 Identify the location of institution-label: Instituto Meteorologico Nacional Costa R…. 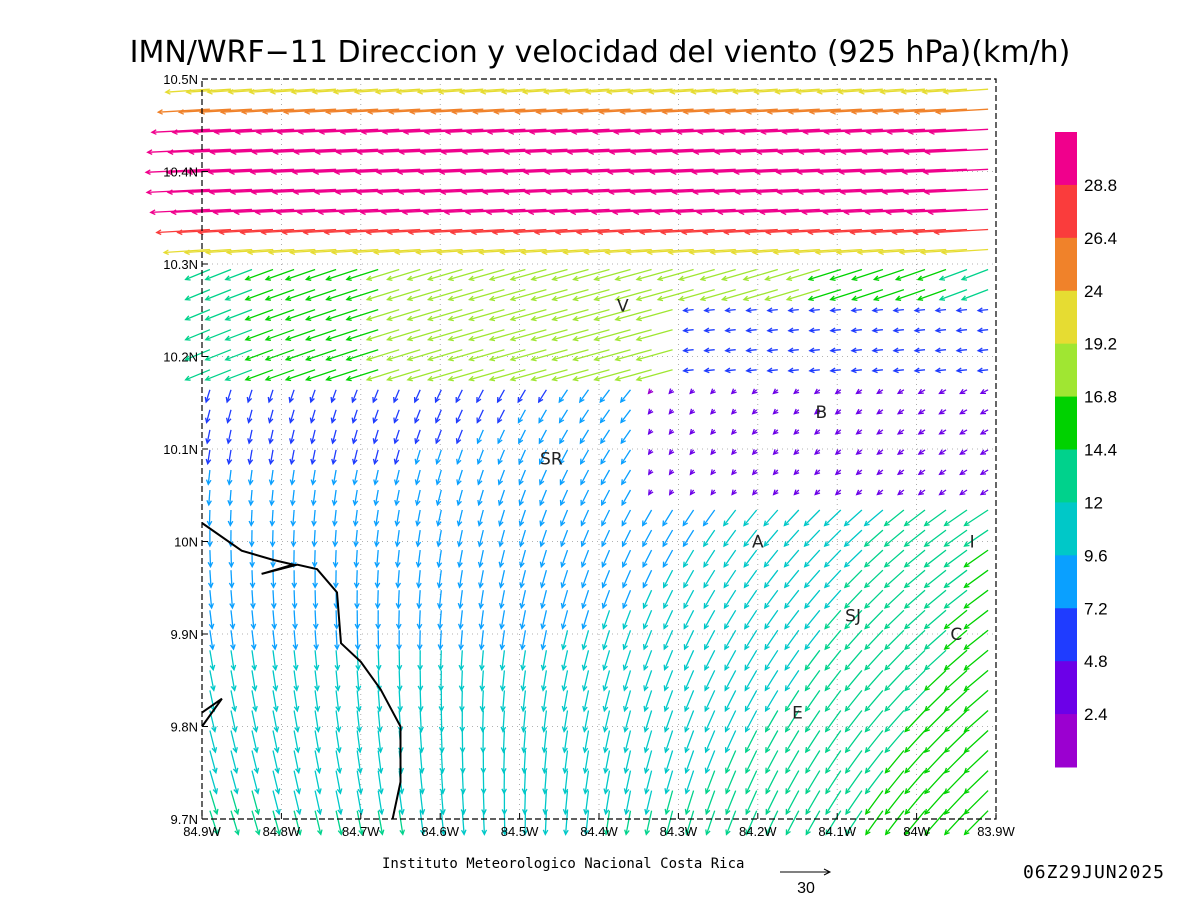
(563, 864).